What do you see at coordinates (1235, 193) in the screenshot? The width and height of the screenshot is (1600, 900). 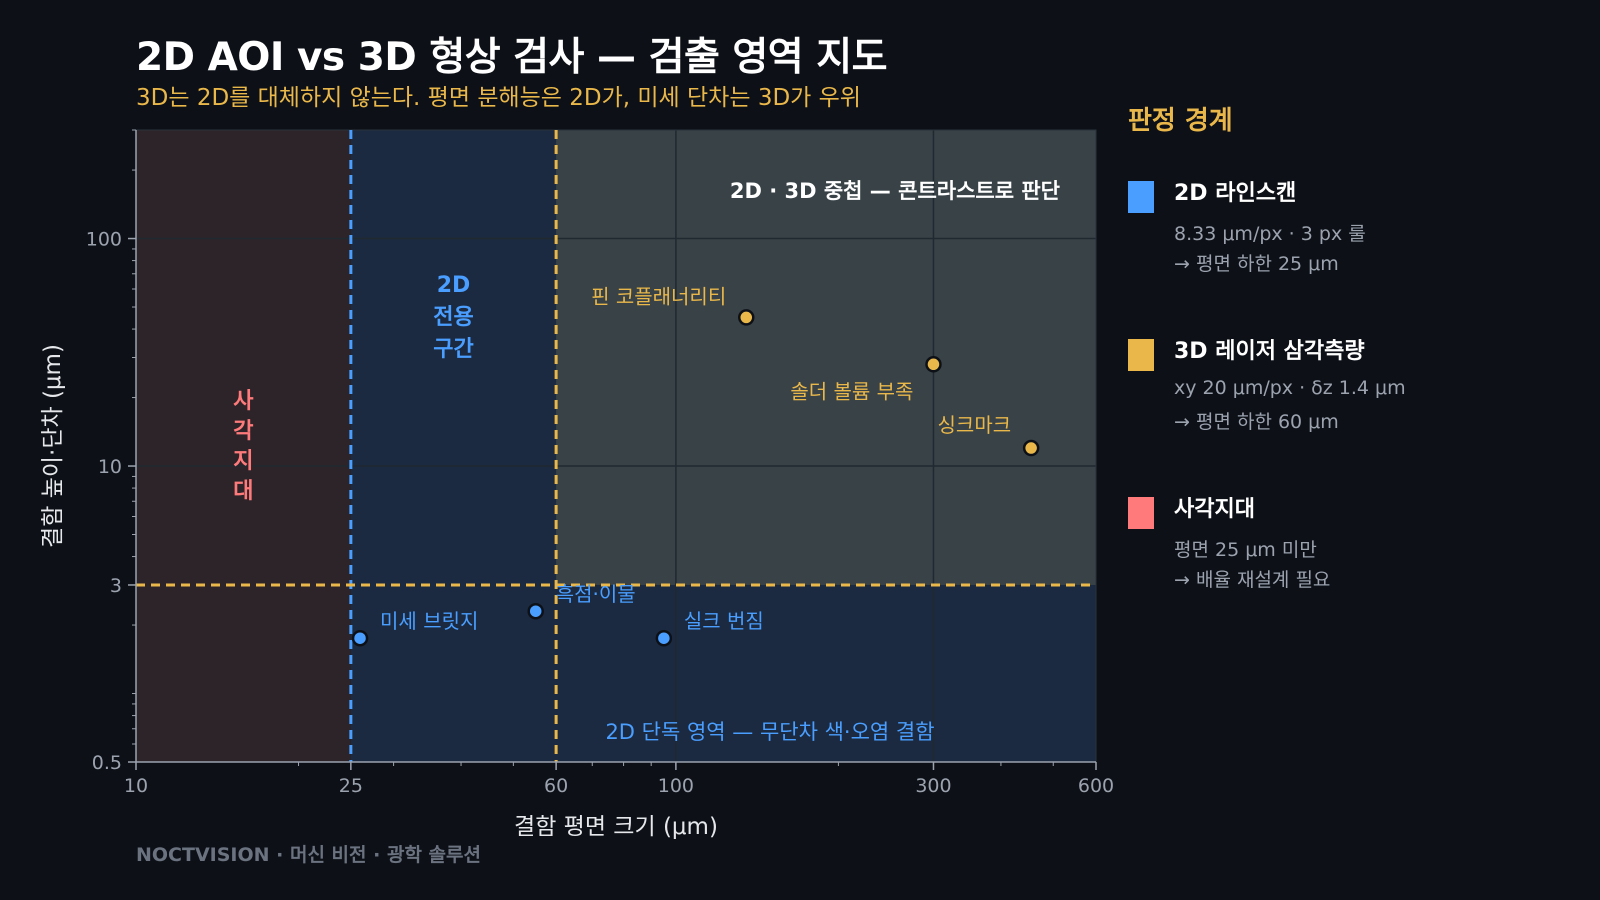 I see `legend-name-2d: 2D 라인스캔` at bounding box center [1235, 193].